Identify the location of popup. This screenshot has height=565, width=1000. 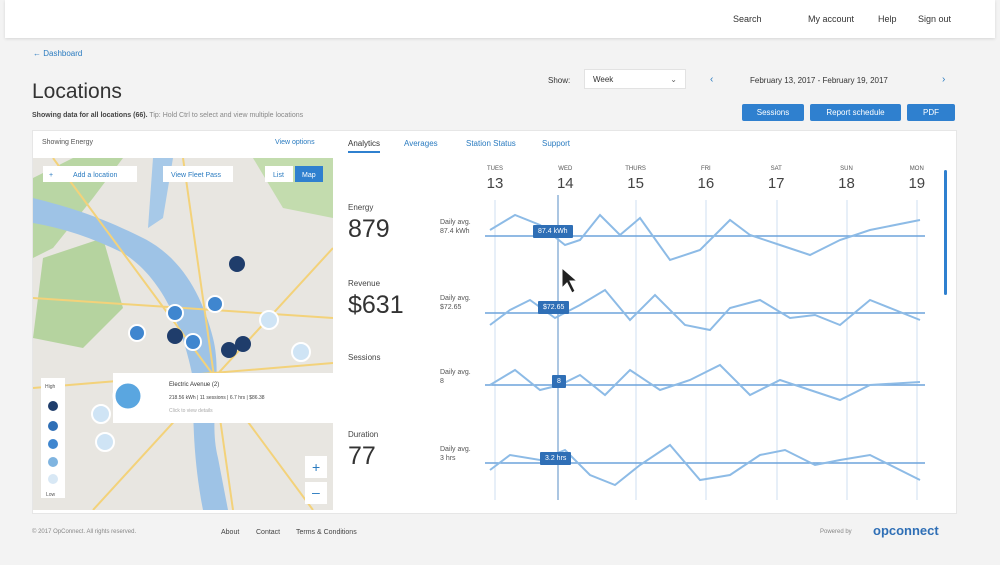
(223, 398).